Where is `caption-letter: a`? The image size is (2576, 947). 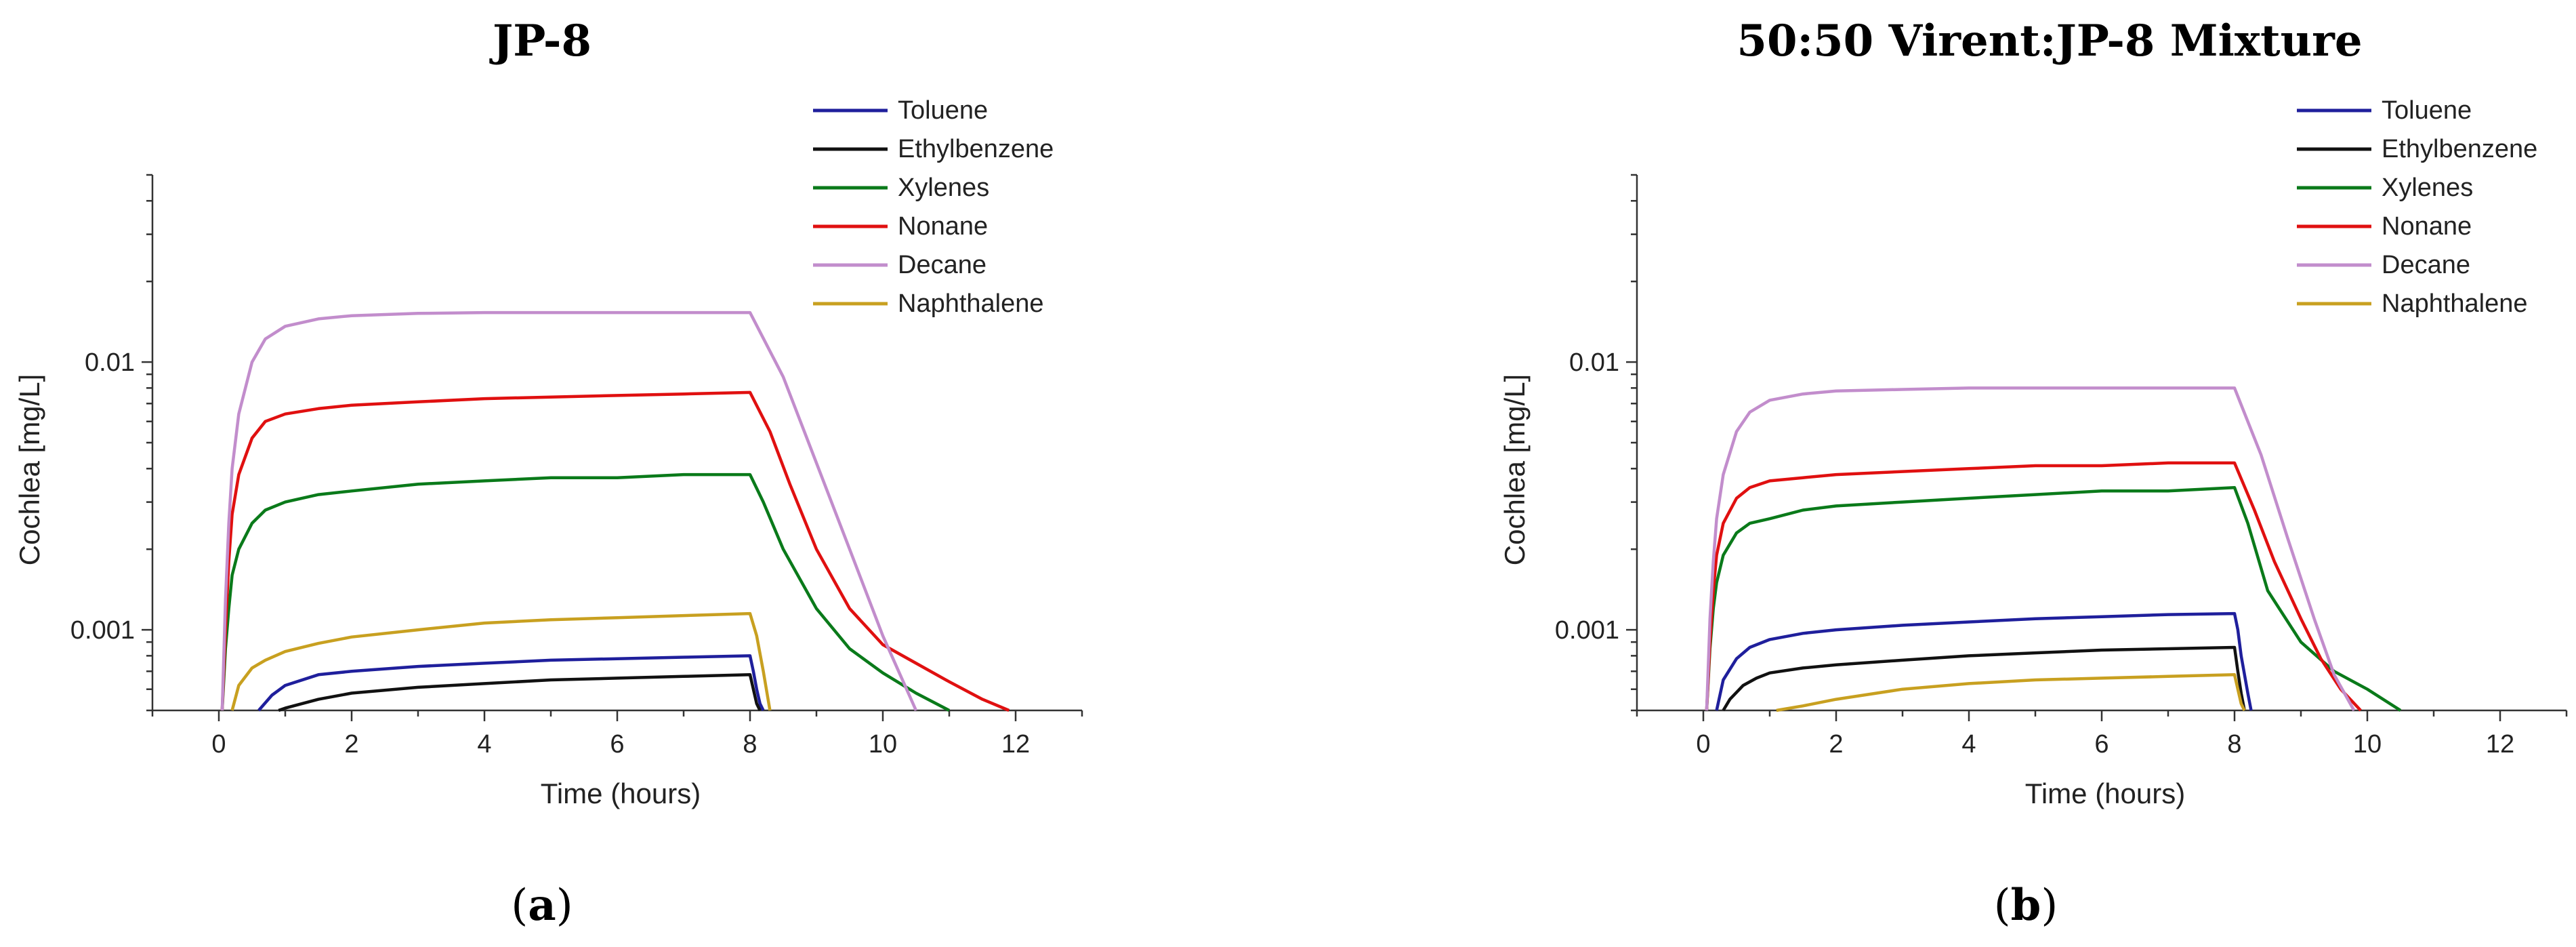
caption-letter: a is located at coordinates (542, 905).